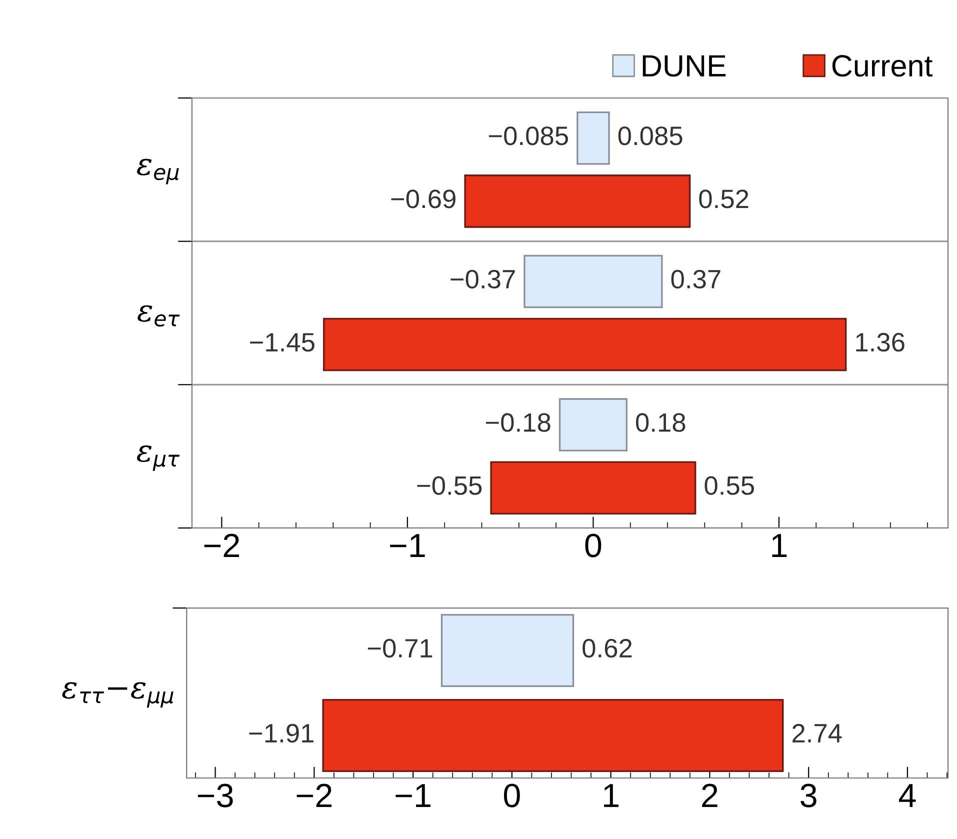 Image resolution: width=957 pixels, height=839 pixels. I want to click on y-tick-label: ε$_{ττ}$−ε$_{μμ}$, so click(118, 695).